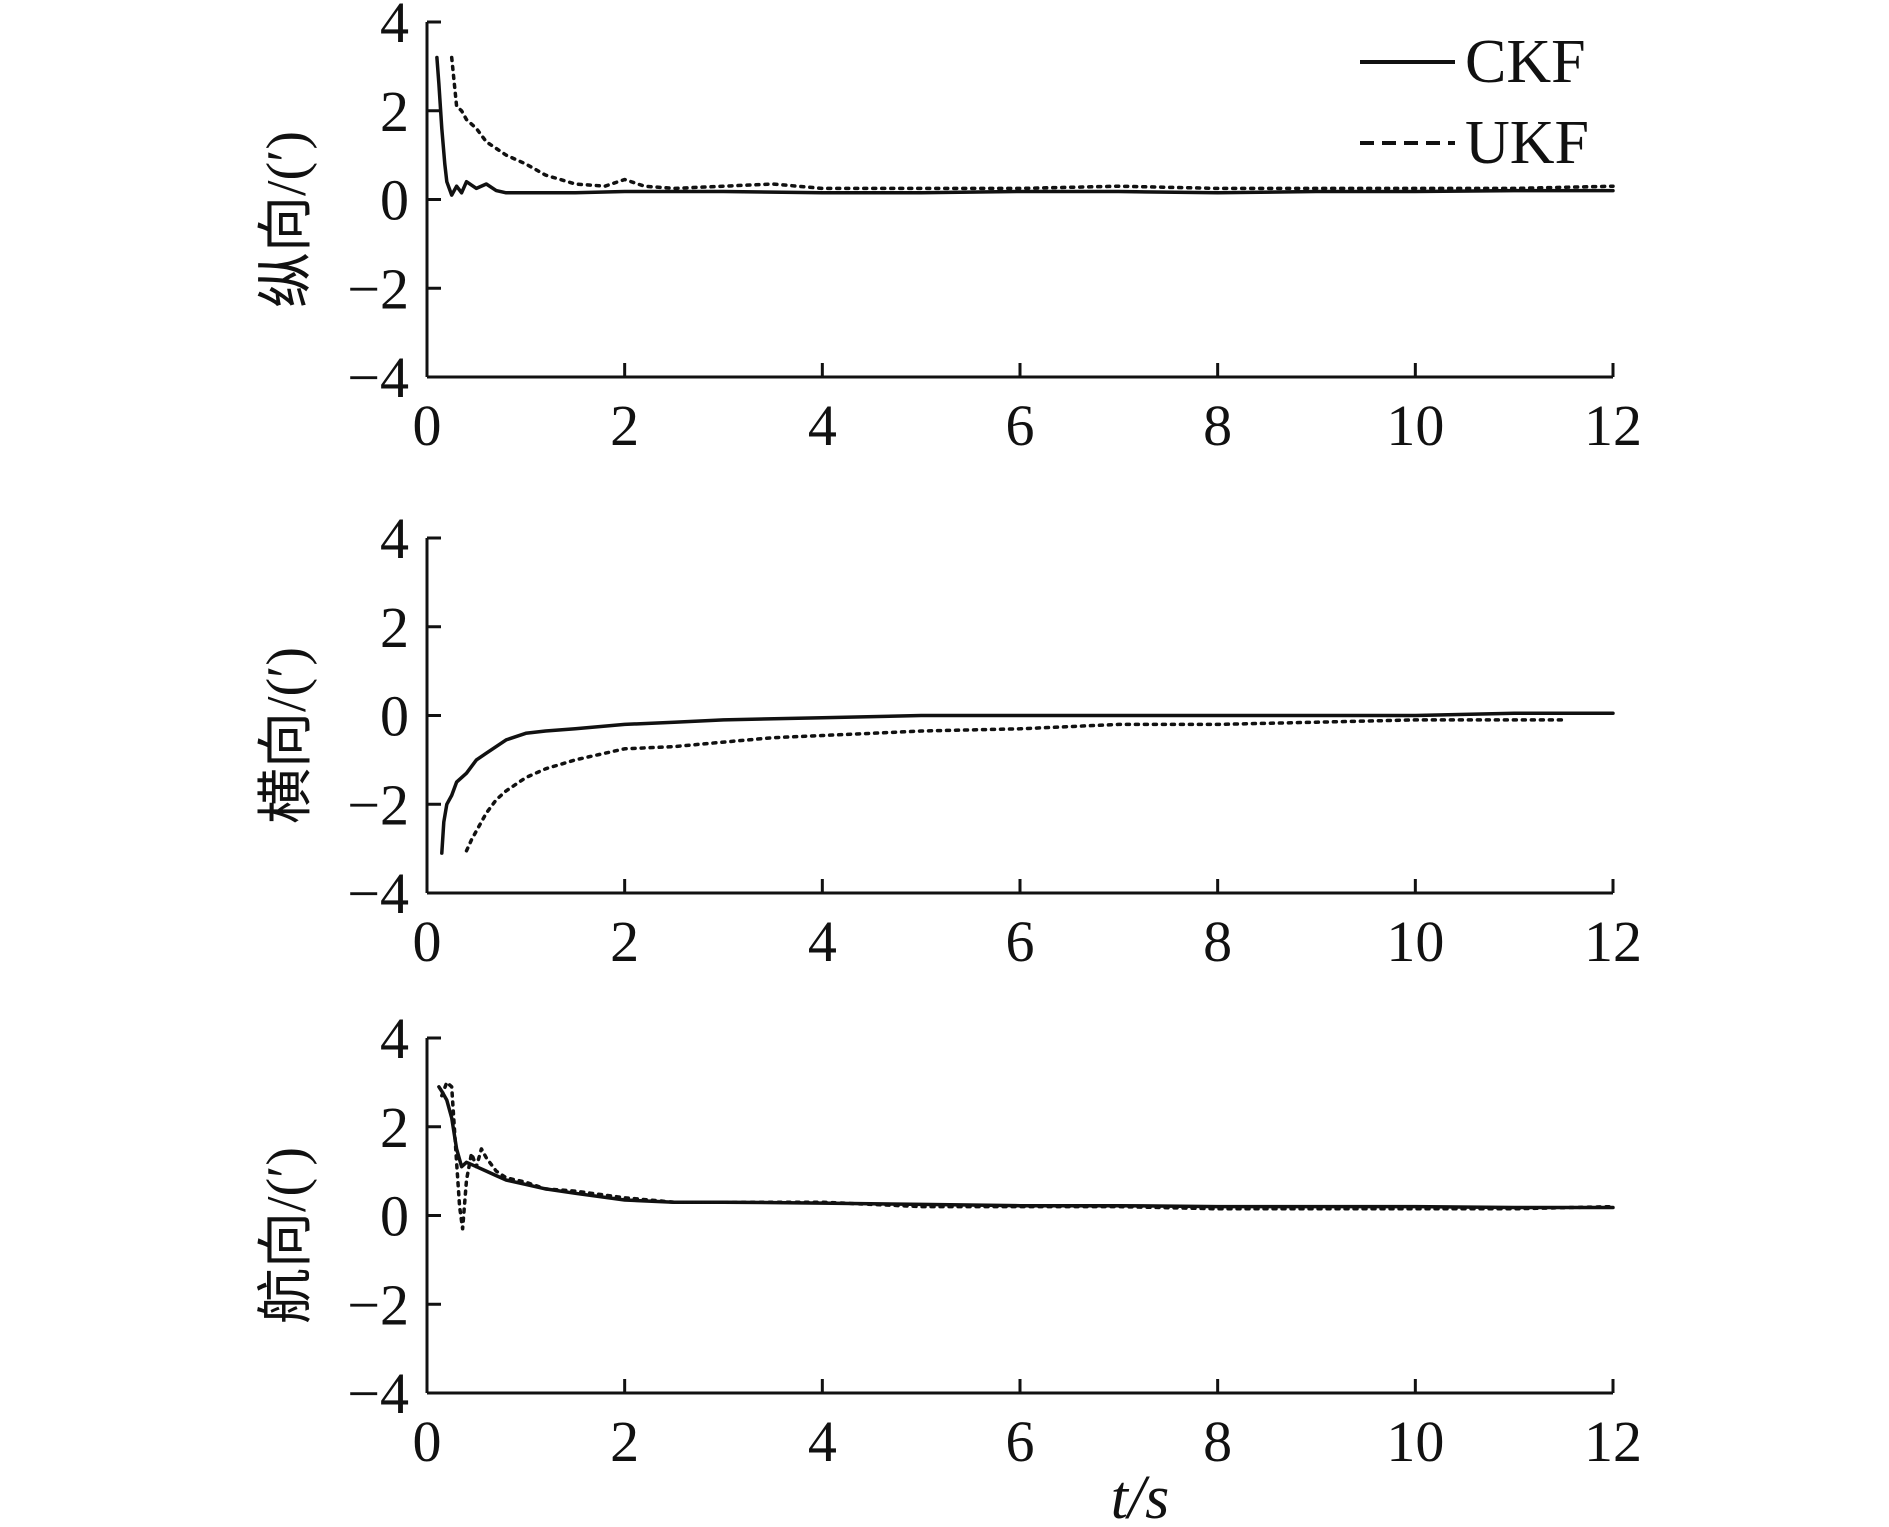  Describe the element at coordinates (1527, 143) in the screenshot. I see `legend-ukf-label: UKF` at that location.